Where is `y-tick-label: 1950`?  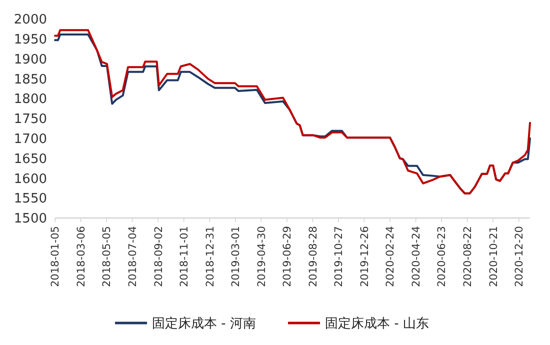 y-tick-label: 1950 is located at coordinates (30, 40).